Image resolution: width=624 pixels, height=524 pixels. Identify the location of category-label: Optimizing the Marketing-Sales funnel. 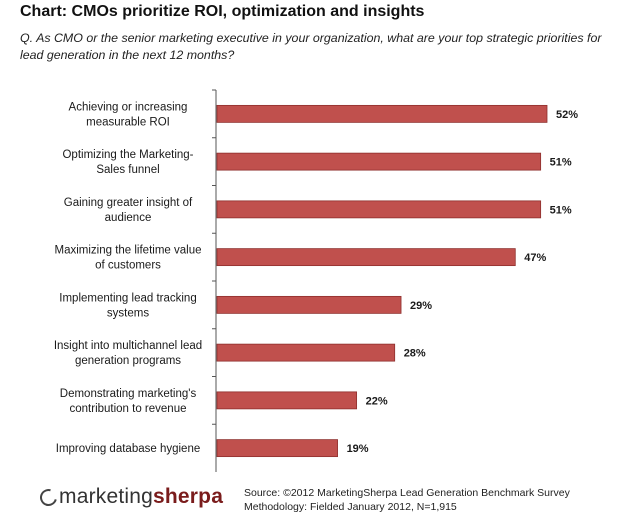
(127, 162).